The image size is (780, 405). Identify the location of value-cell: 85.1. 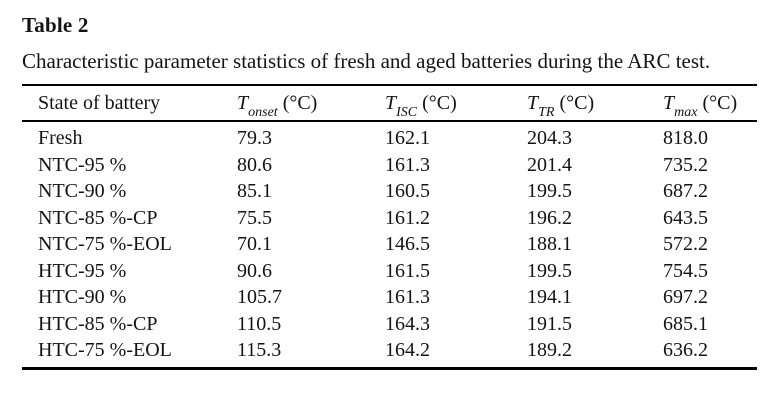
(254, 191).